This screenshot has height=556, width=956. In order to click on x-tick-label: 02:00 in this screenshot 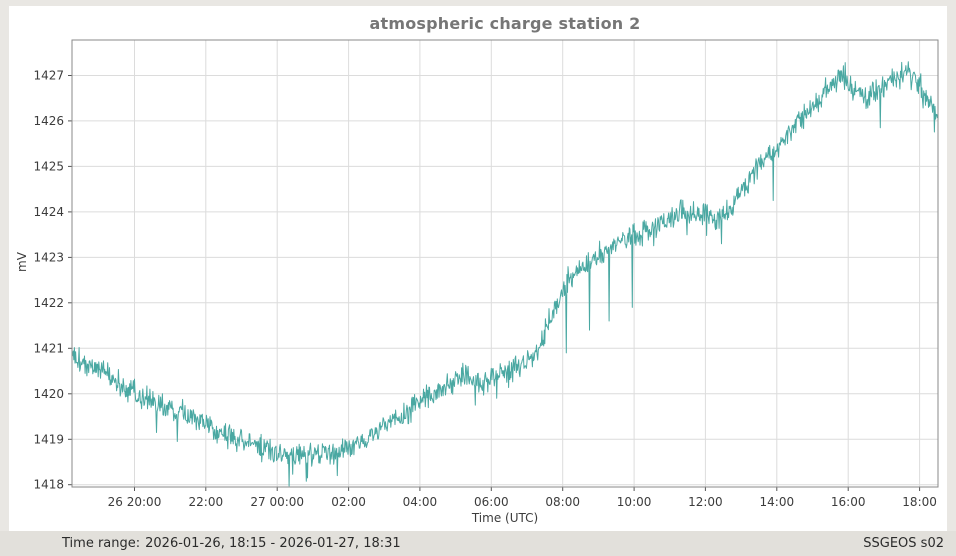, I will do `click(348, 502)`.